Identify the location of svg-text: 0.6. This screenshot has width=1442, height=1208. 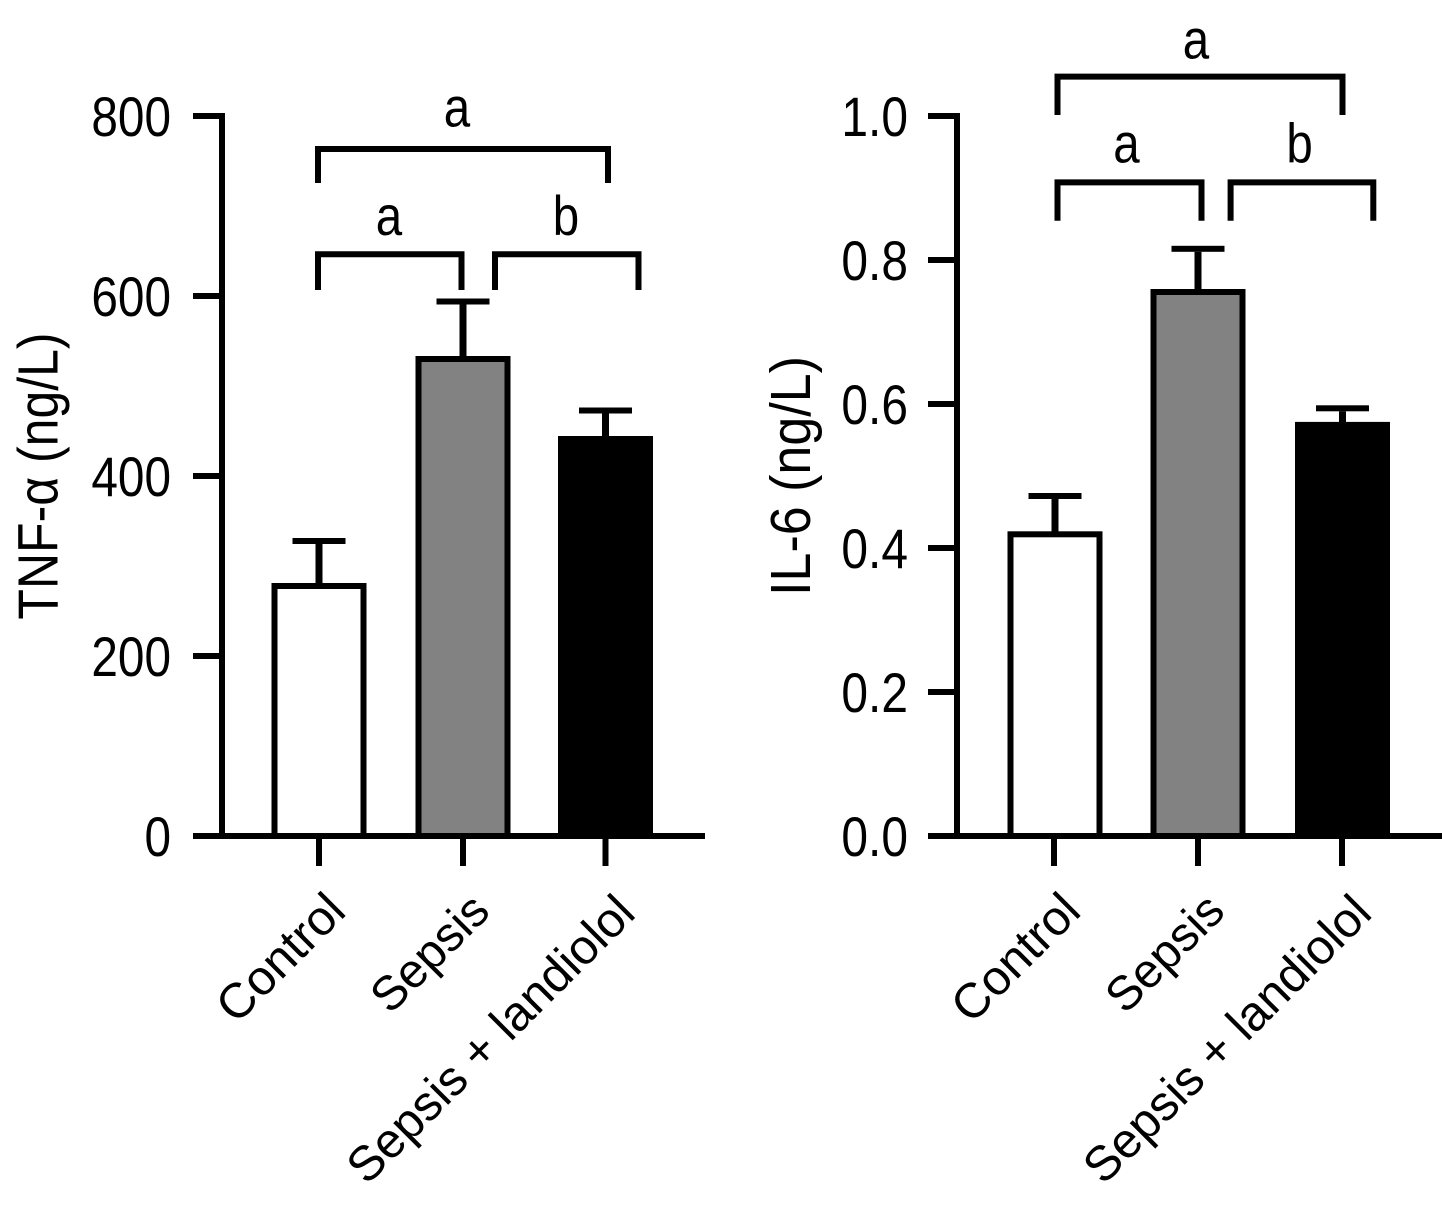
(874, 406).